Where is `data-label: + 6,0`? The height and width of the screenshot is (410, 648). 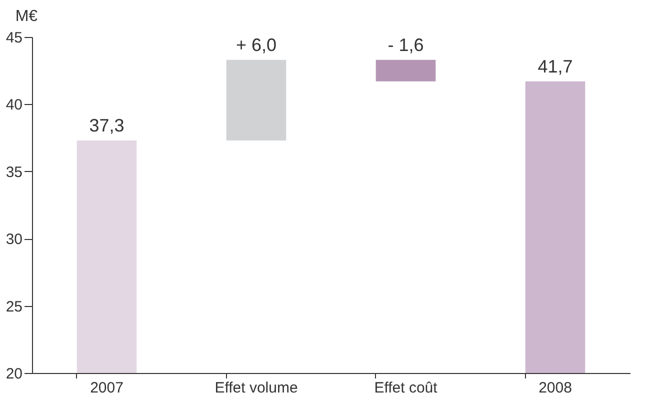
data-label: + 6,0 is located at coordinates (256, 44).